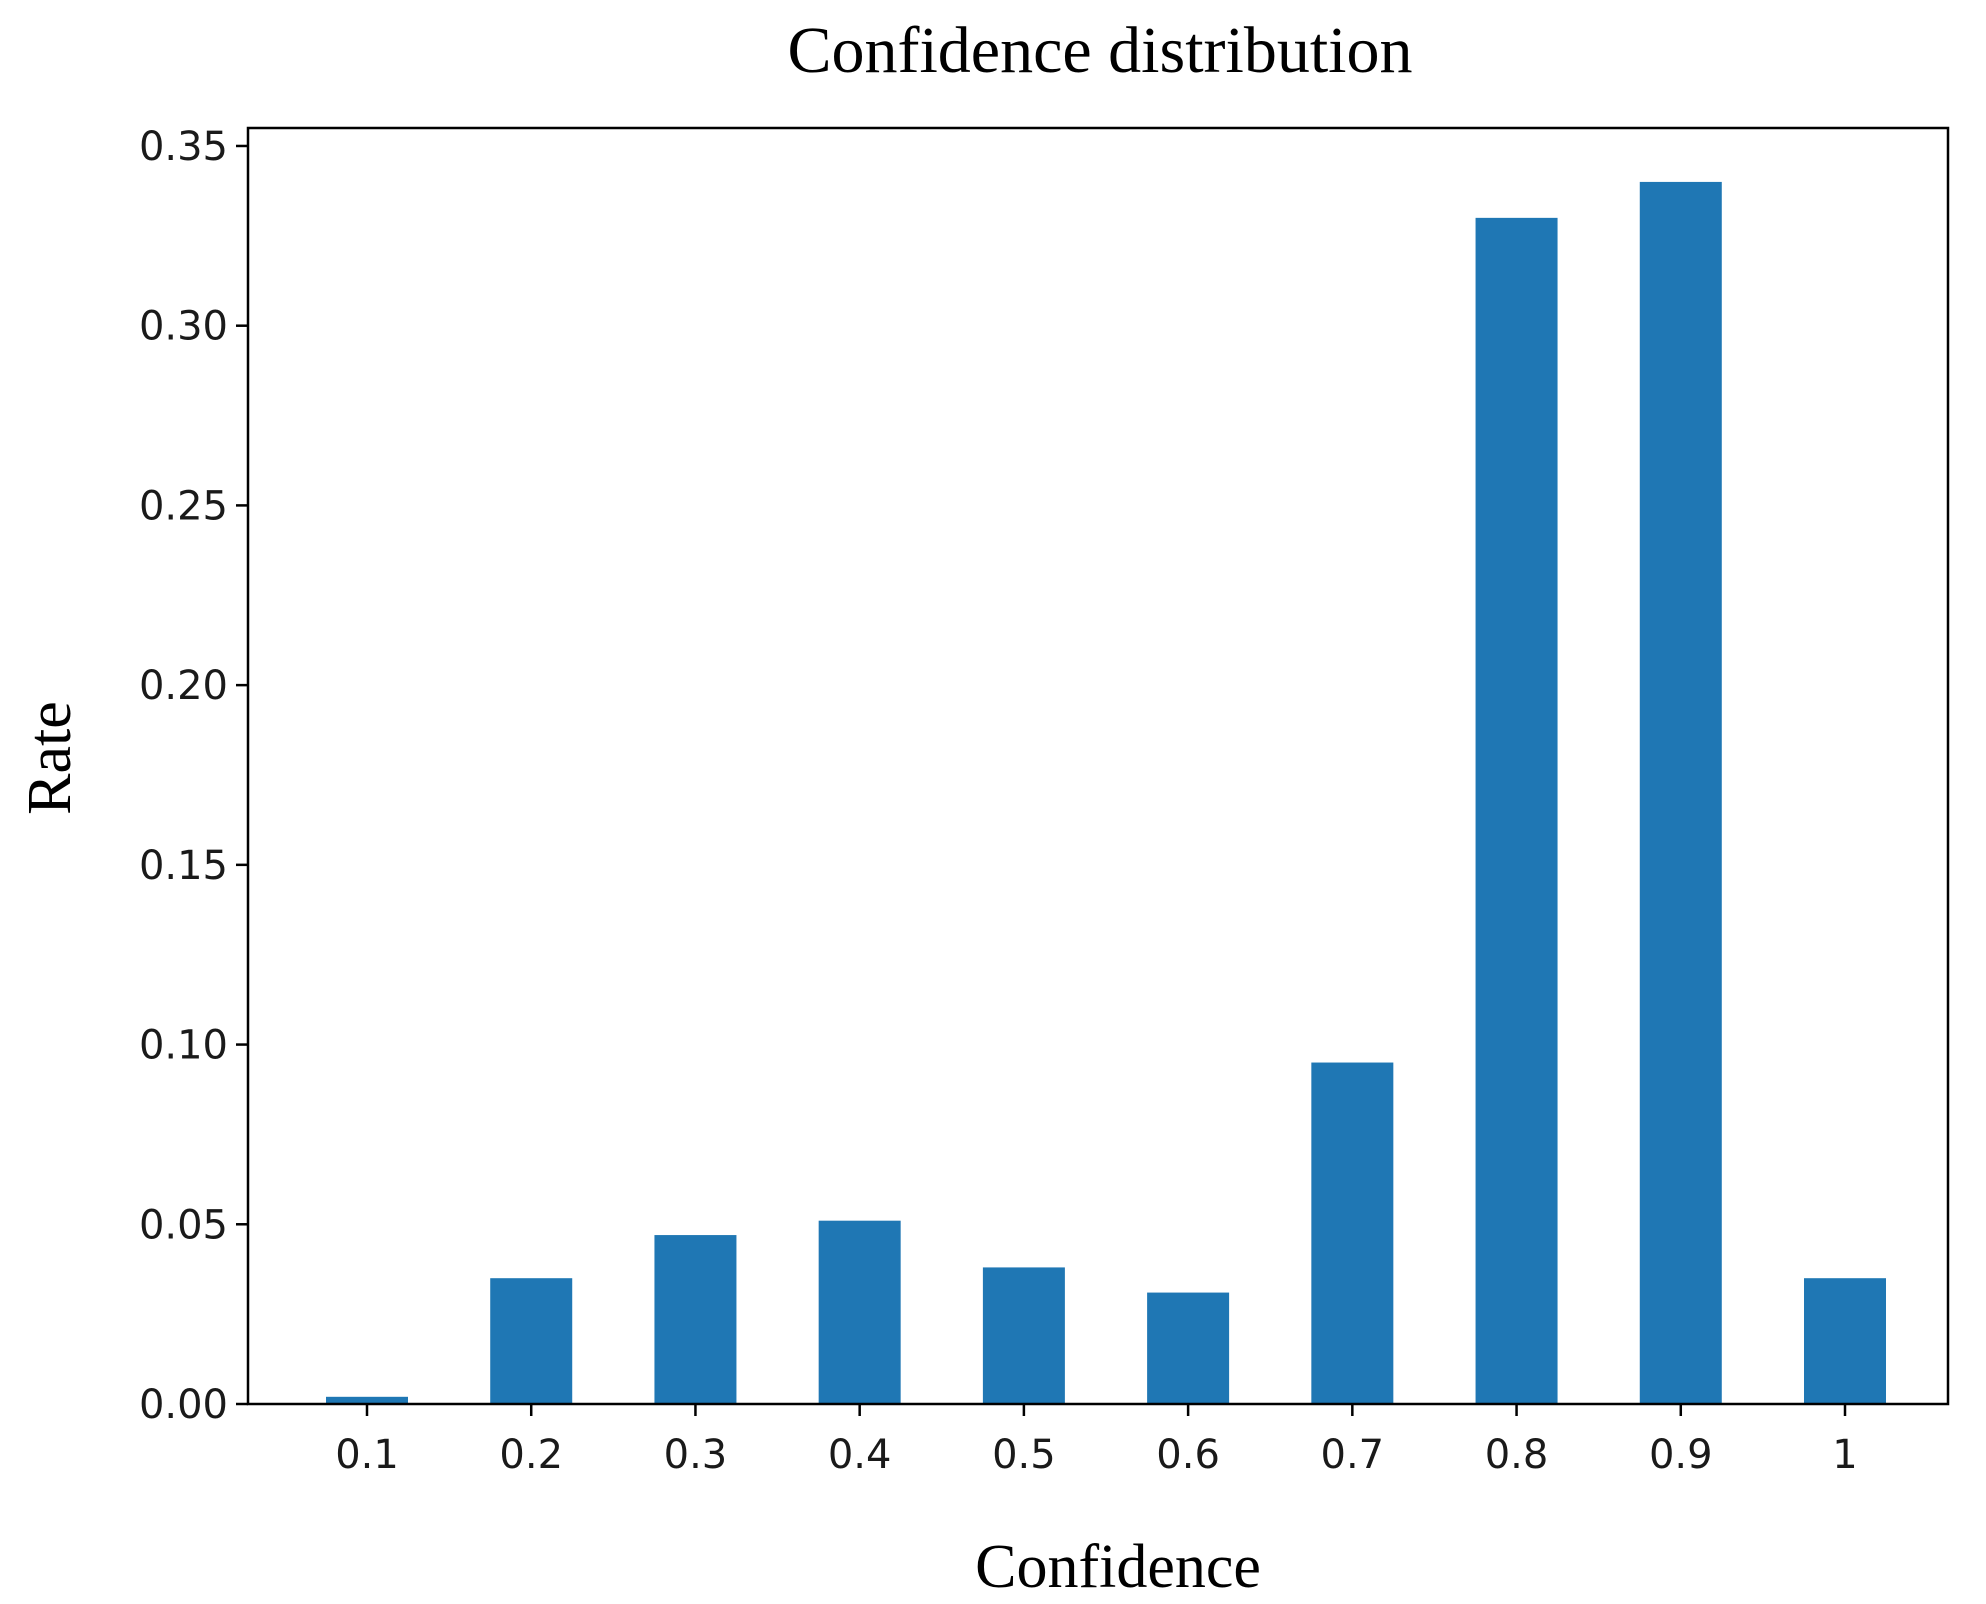 The width and height of the screenshot is (1986, 1604). I want to click on y-tick-label: 0.00, so click(183, 1405).